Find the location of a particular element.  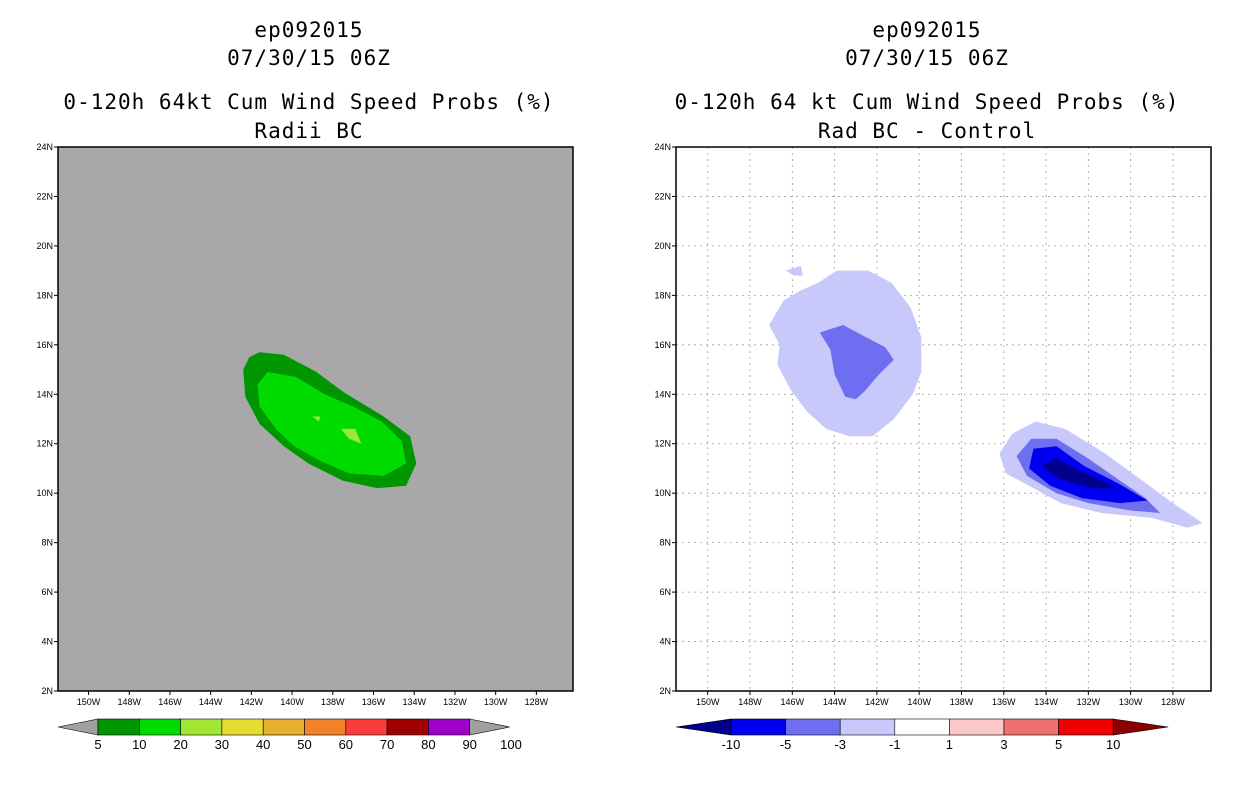

colorbar-label: 100 is located at coordinates (511, 744).